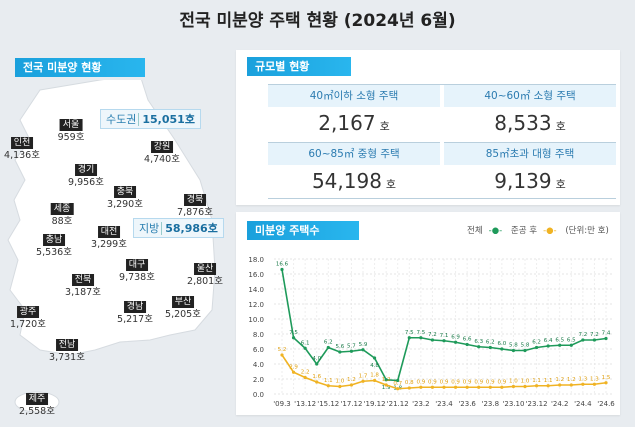 The image size is (635, 427). Describe the element at coordinates (606, 378) in the screenshot. I see `data-label: 1.5` at that location.